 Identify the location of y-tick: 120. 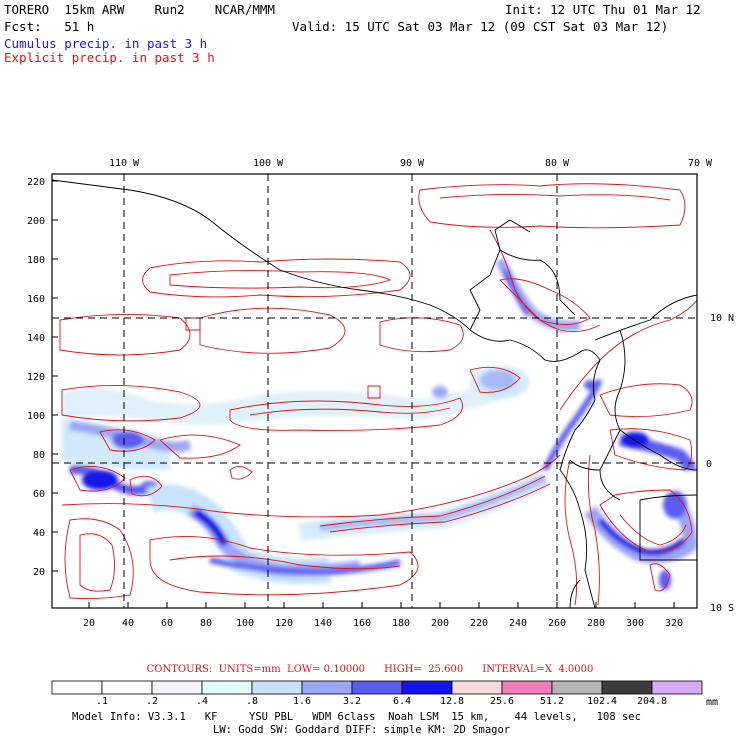
(36, 377).